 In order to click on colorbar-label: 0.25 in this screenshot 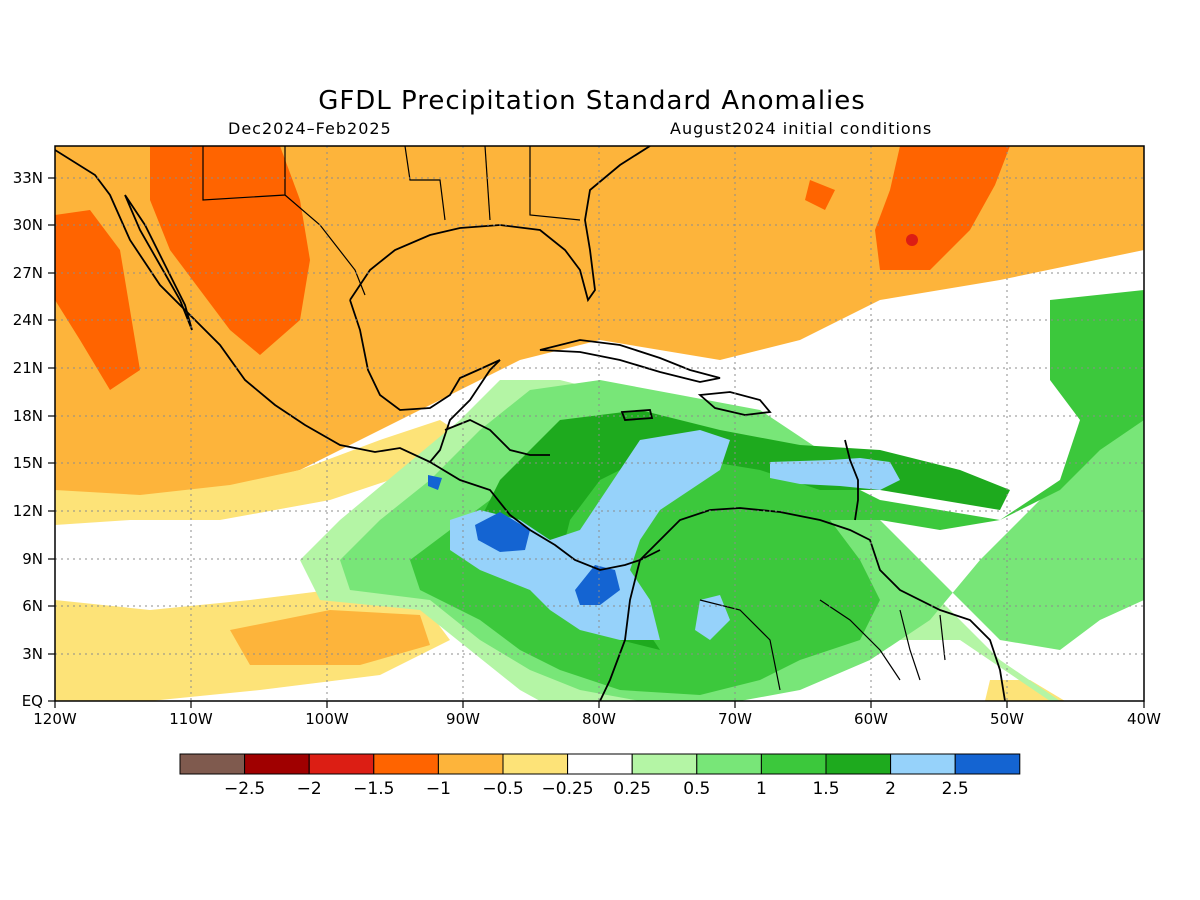, I will do `click(632, 789)`.